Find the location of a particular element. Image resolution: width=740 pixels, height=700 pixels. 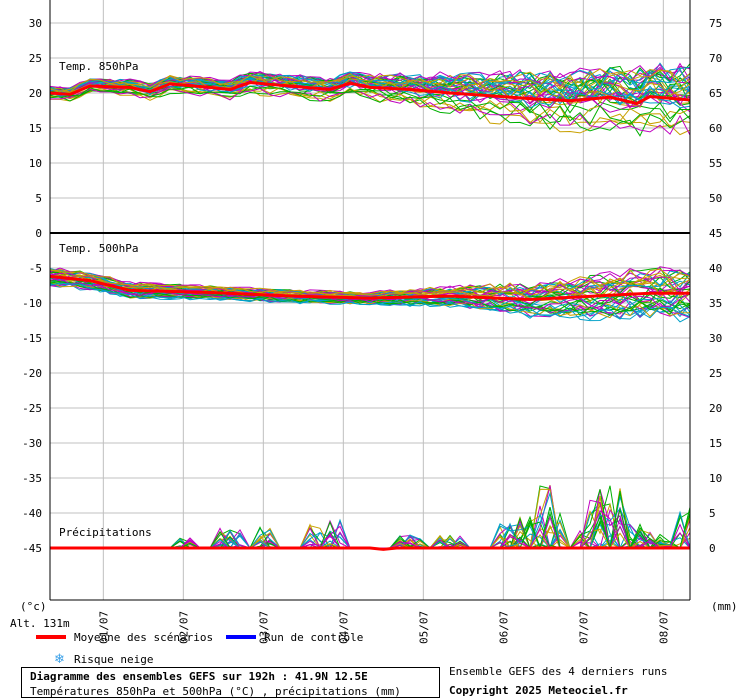

y-left-tick-label: 15 is located at coordinates (35, 128).